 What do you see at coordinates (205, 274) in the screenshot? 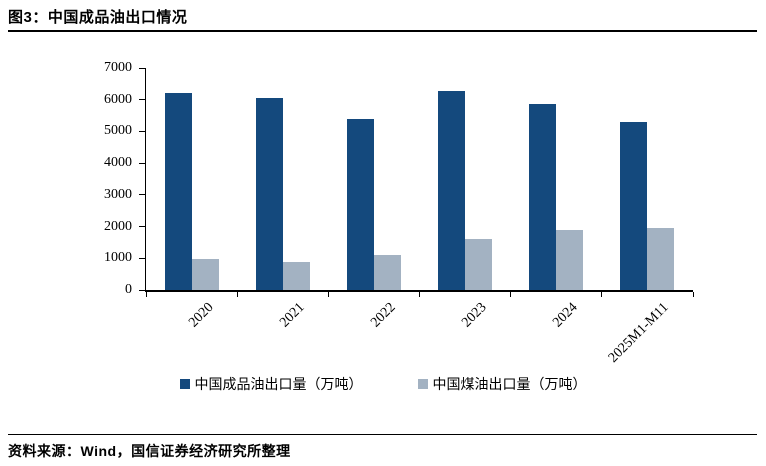
I see `bar-2020-series1` at bounding box center [205, 274].